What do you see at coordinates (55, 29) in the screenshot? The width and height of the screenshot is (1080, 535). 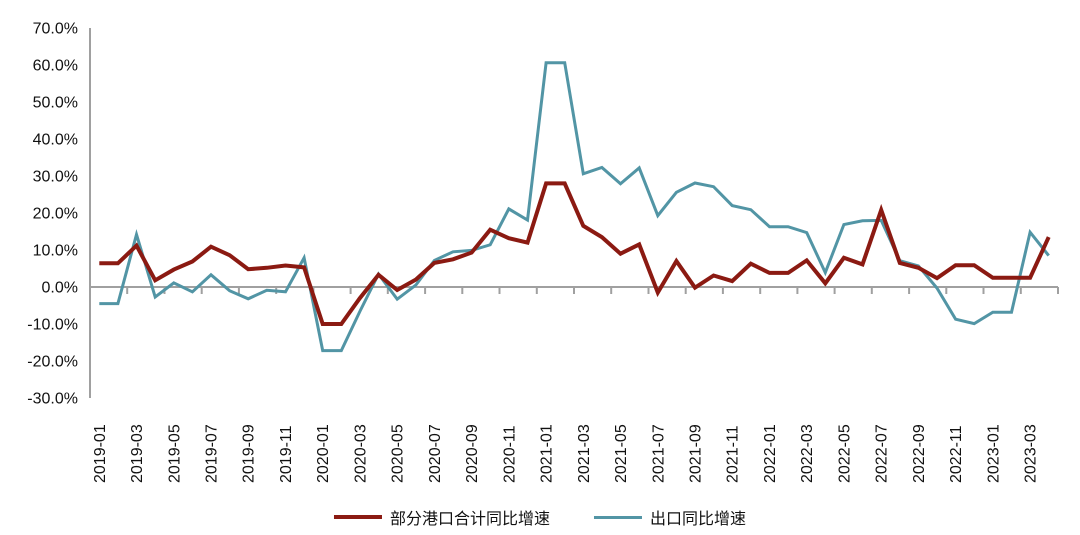 I see `y-axis-label: 70.0%` at bounding box center [55, 29].